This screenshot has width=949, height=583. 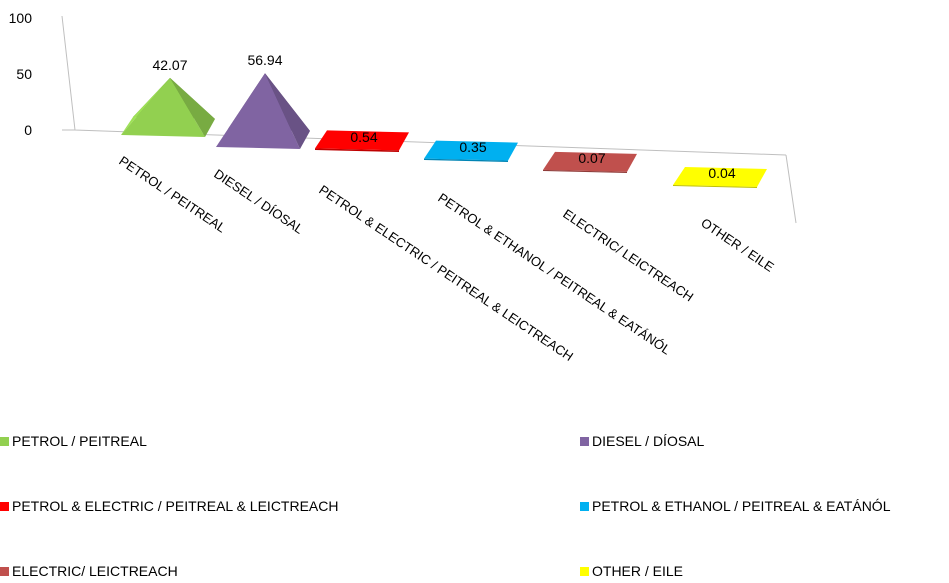 I want to click on data-label: 0.35, so click(x=472, y=147).